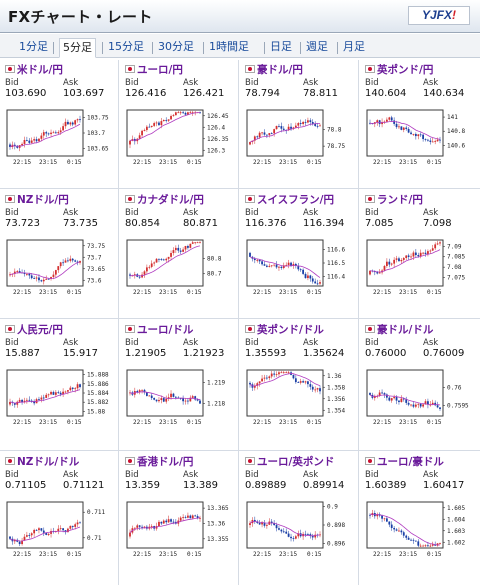 The image size is (480, 585). I want to click on y-tick-label: 15.88, so click(96, 411).